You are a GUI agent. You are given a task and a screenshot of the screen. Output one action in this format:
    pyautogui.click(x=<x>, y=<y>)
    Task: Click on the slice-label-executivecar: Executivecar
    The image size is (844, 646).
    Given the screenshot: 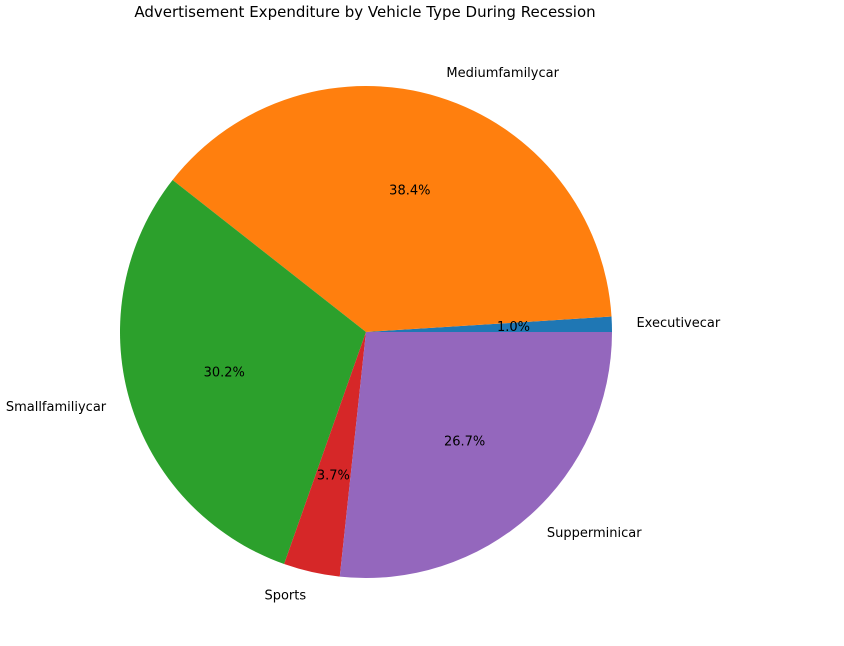 What is the action you would take?
    pyautogui.click(x=678, y=323)
    